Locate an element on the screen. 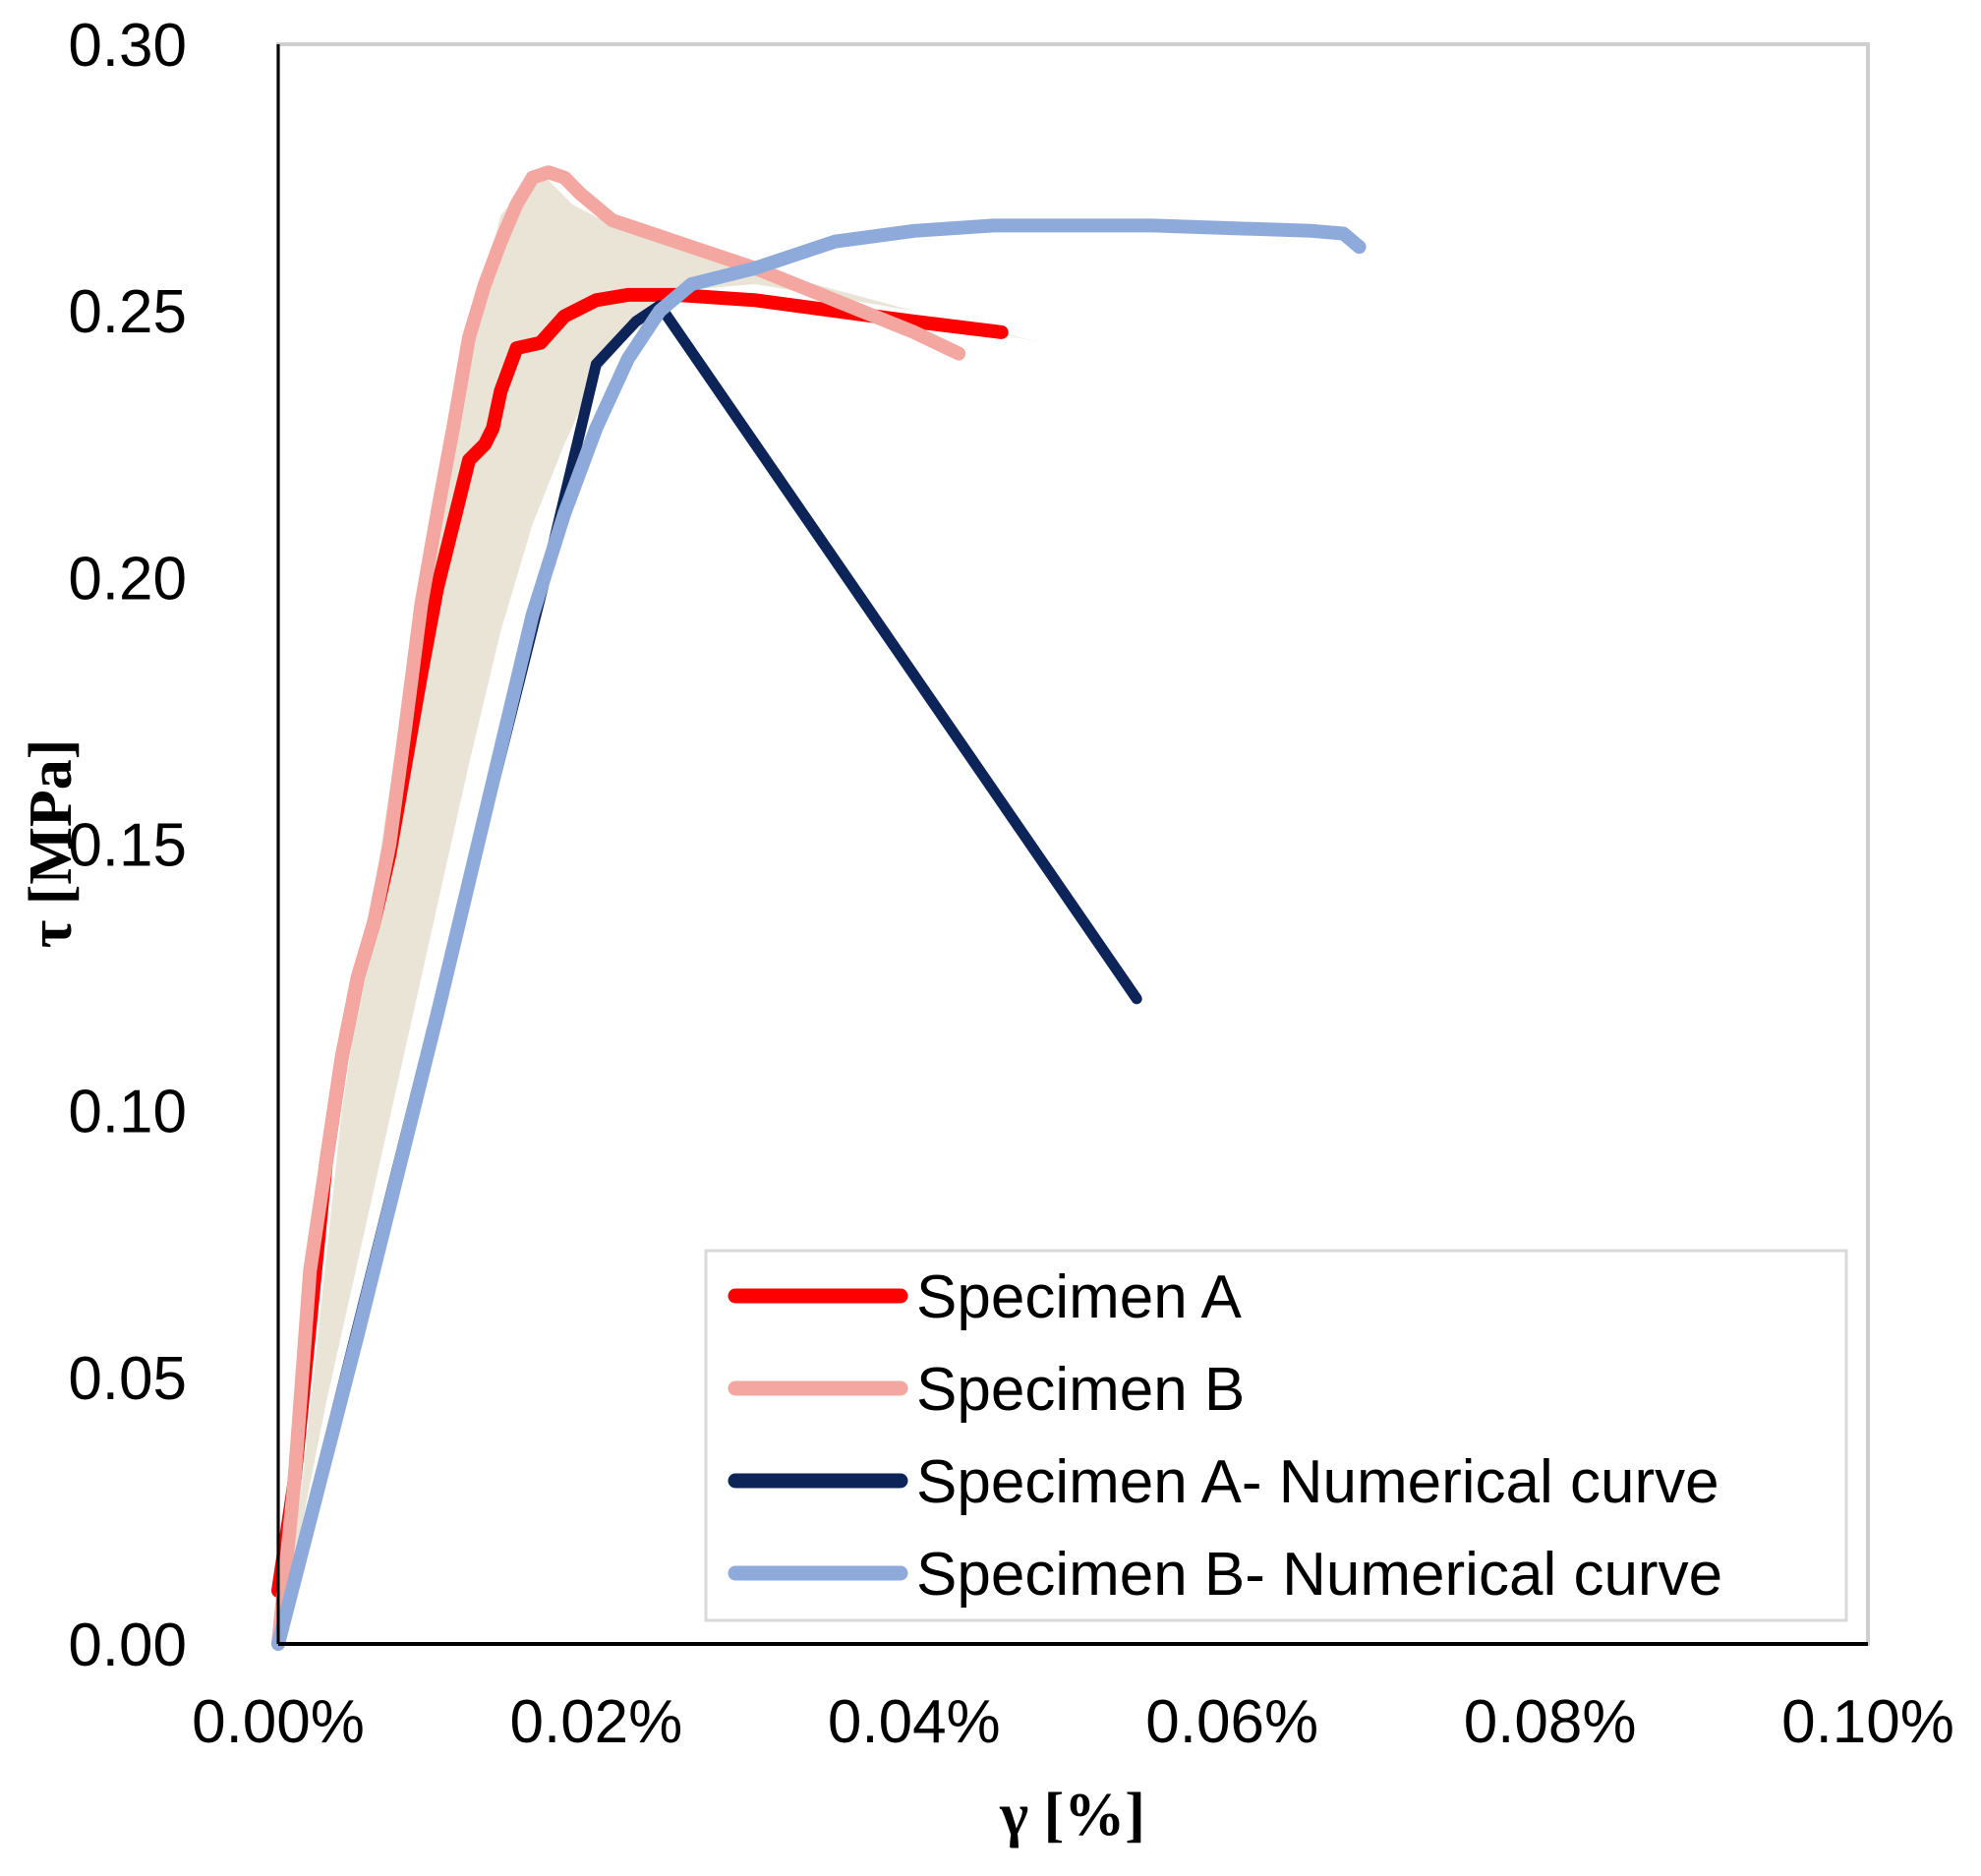 The image size is (1981, 1876). x-tick-label: 0.10% is located at coordinates (1867, 1722).